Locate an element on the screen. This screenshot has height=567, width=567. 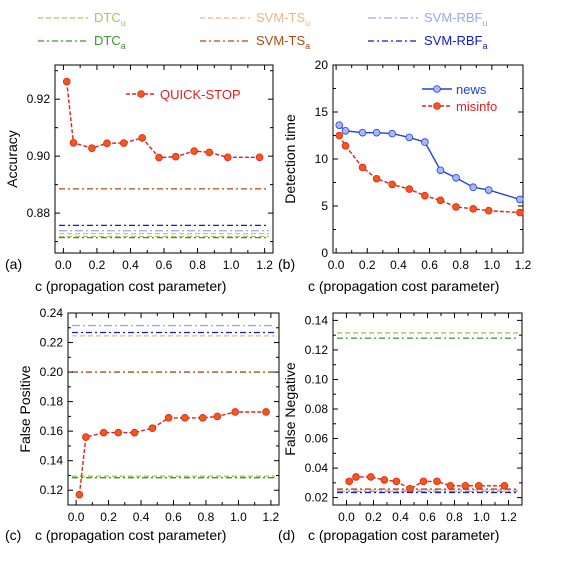
y-tick-label: 0.08 is located at coordinates (317, 409).